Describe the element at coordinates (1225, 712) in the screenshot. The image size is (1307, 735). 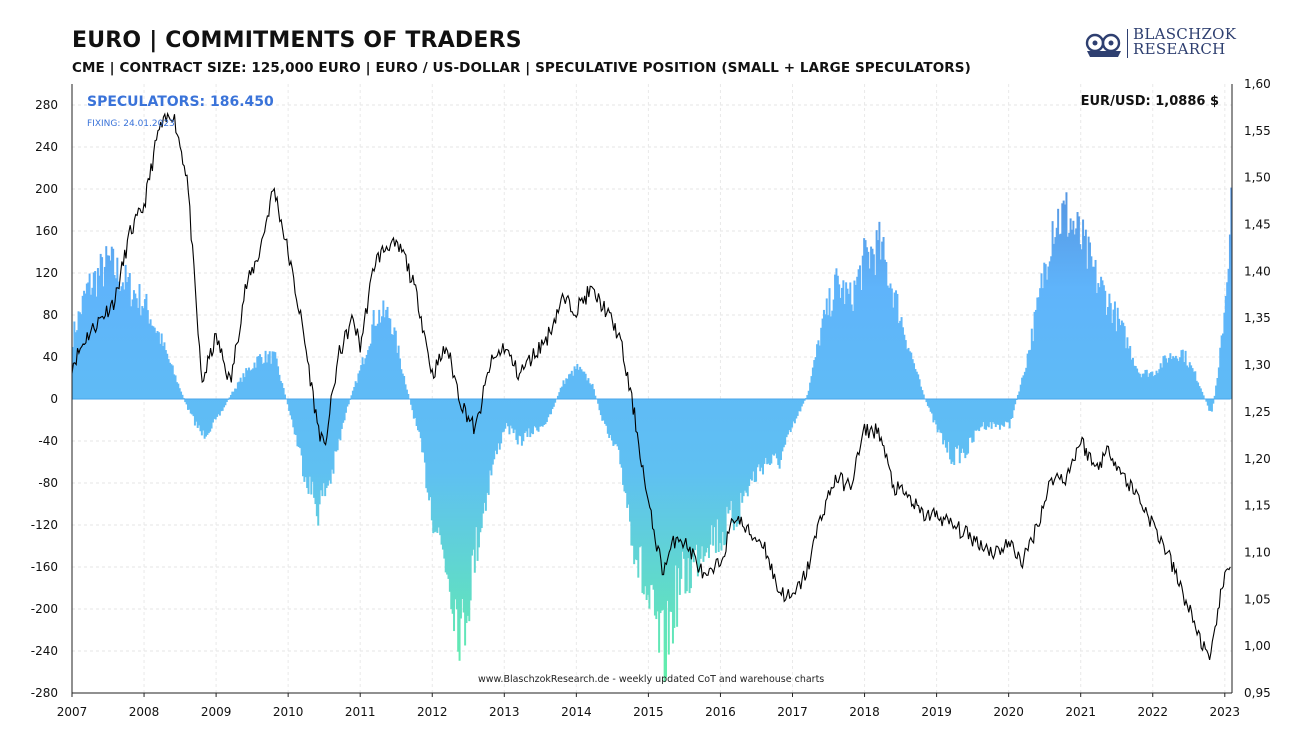
I see `x-tick-label: 2023` at that location.